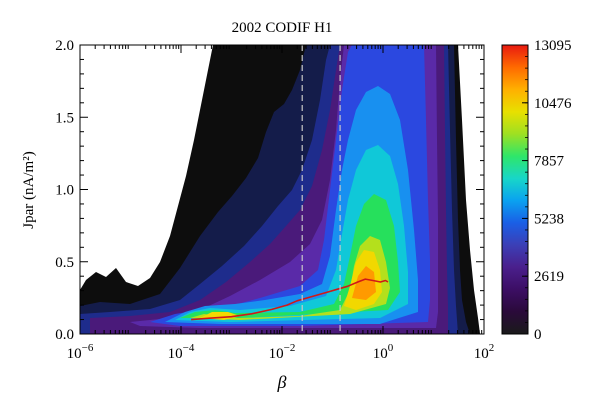  I want to click on y-tick-label: 0.5, so click(64, 263).